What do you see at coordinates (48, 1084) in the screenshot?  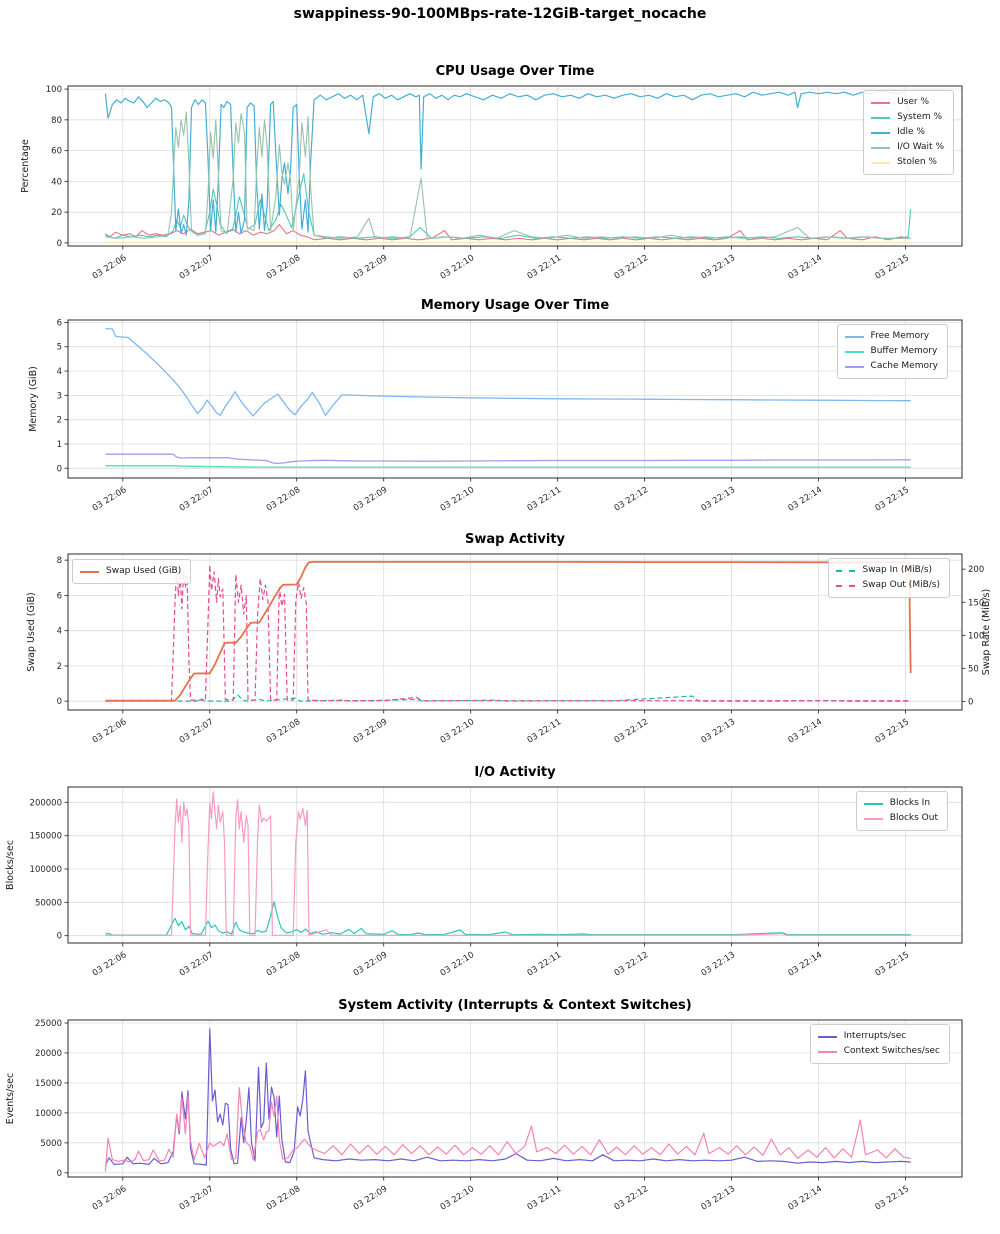 I see `y-tick-label: 15000` at bounding box center [48, 1084].